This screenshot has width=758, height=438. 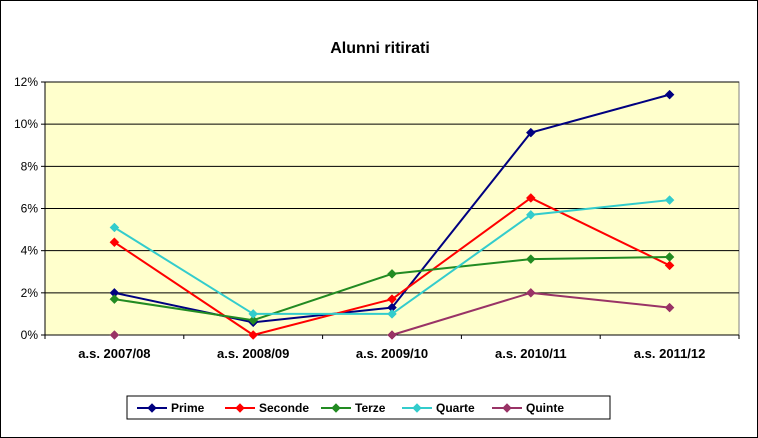 What do you see at coordinates (353, 408) in the screenshot?
I see `legend-item-terze: Terze` at bounding box center [353, 408].